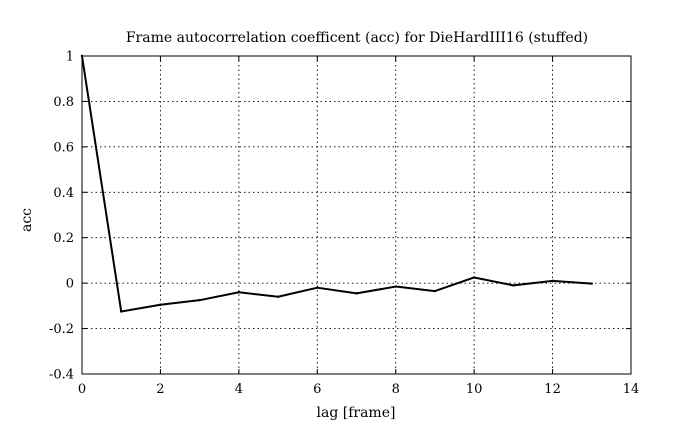 The image size is (685, 433). I want to click on x-tick-label: 12, so click(552, 389).